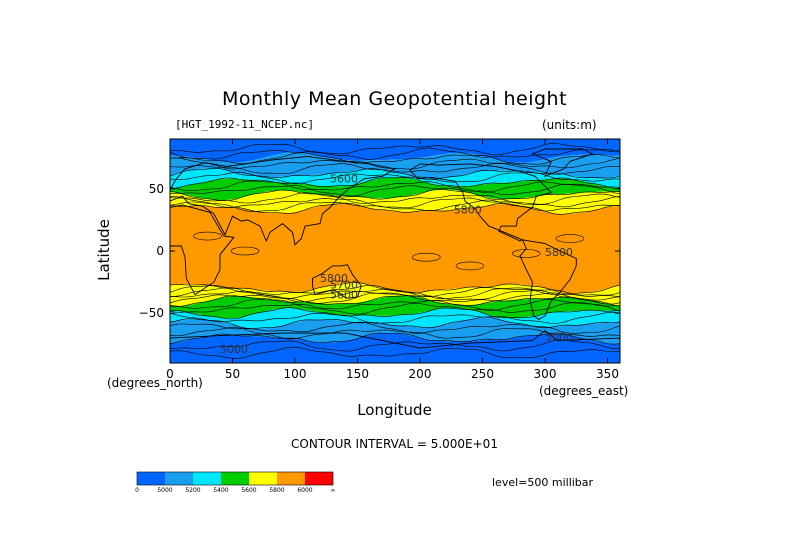 This screenshot has width=789, height=558. Describe the element at coordinates (202, 250) in the screenshot. I see `continent-africa` at that location.